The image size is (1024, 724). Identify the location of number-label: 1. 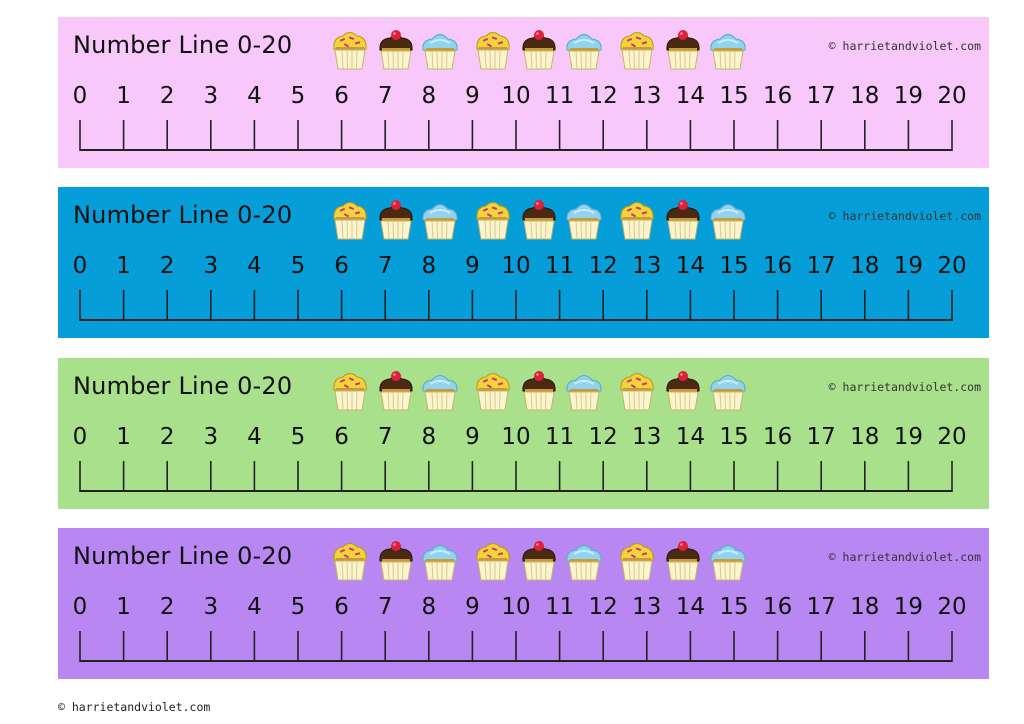
(123, 437).